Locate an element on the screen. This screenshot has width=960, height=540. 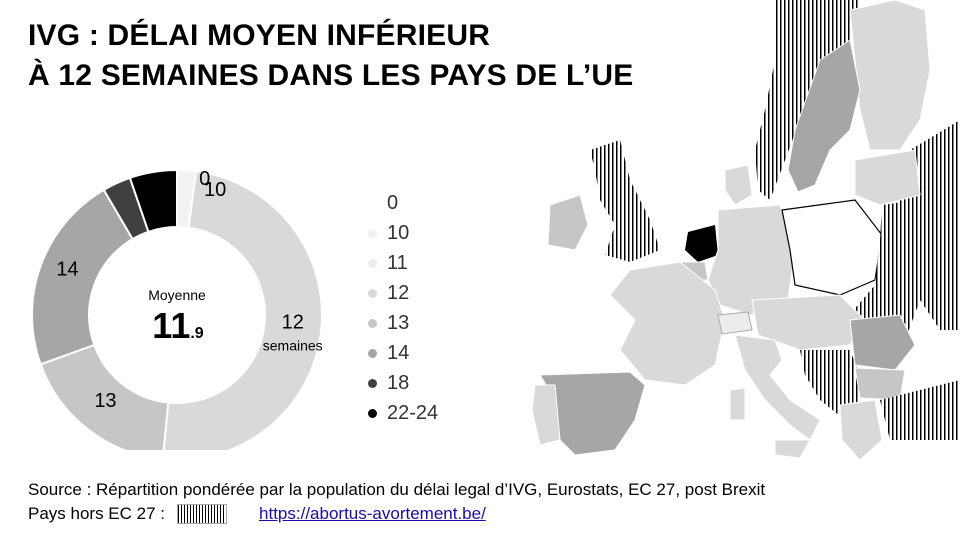
map-ukraine is located at coordinates (882, 272).